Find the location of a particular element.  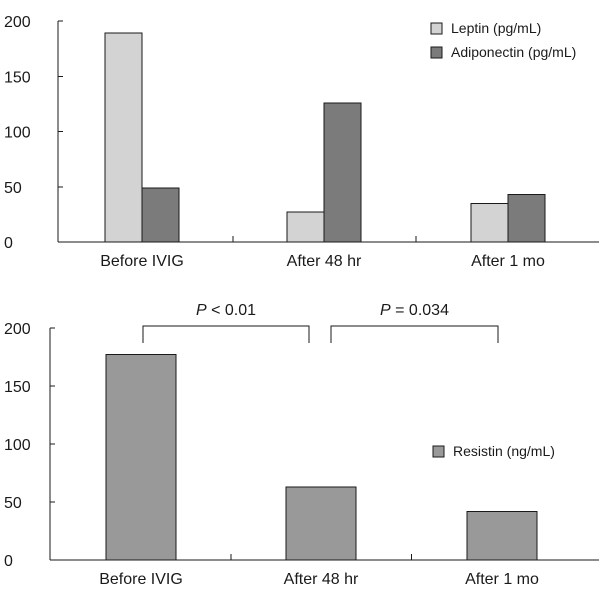

legend-label: Leptin (pg/mL) is located at coordinates (496, 28).